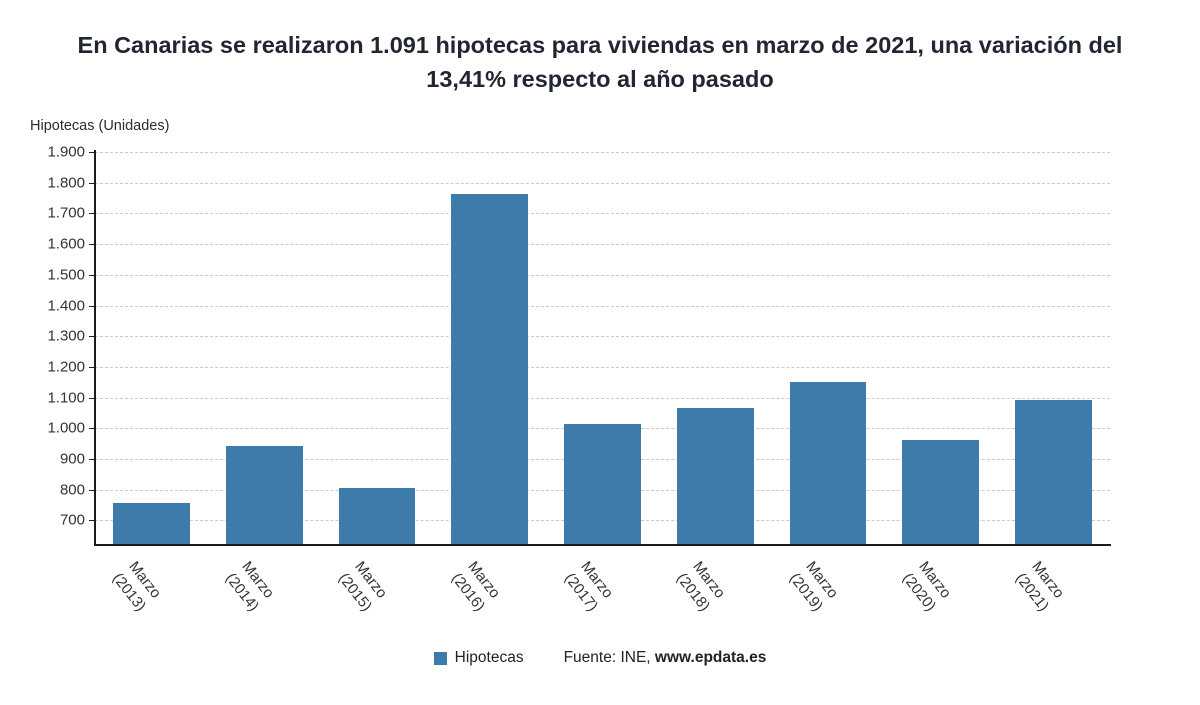  Describe the element at coordinates (72, 520) in the screenshot. I see `y-tick-label: 700` at that location.